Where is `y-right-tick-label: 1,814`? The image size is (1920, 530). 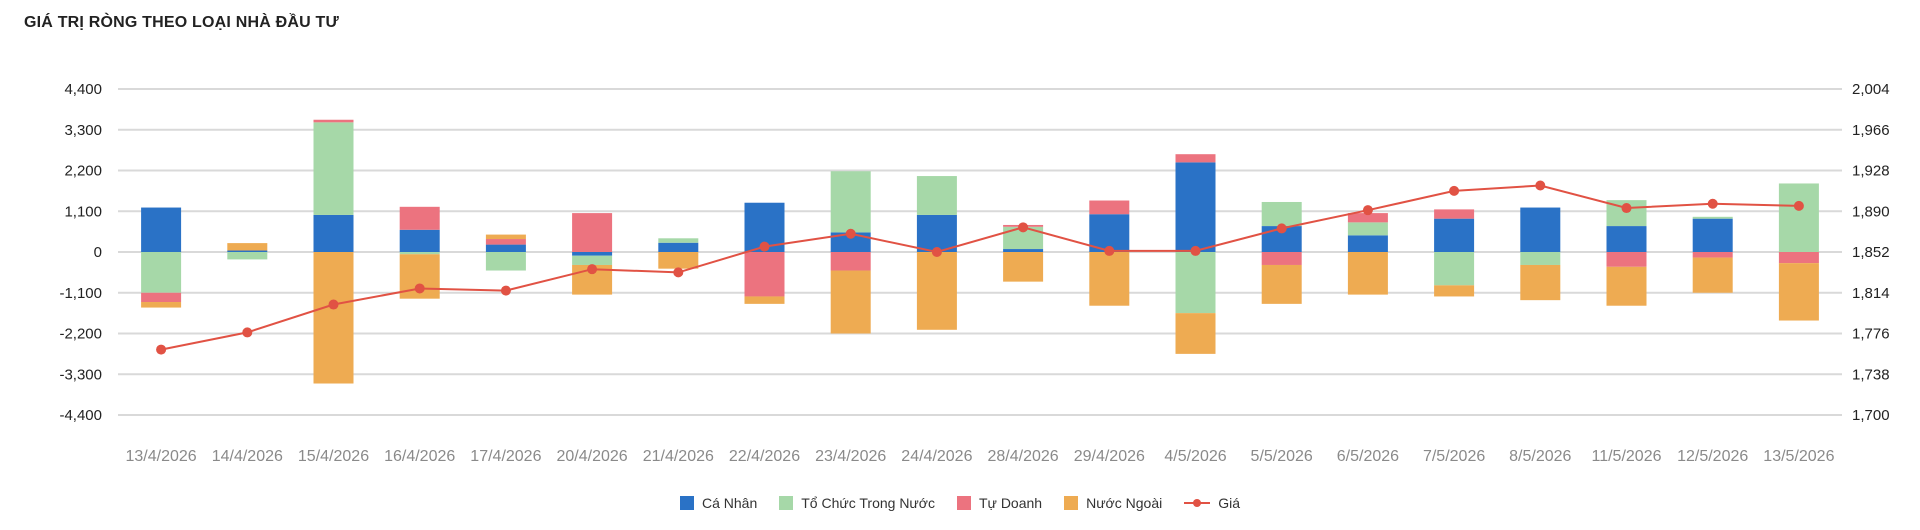
y-right-tick-label: 1,814 is located at coordinates (1871, 293).